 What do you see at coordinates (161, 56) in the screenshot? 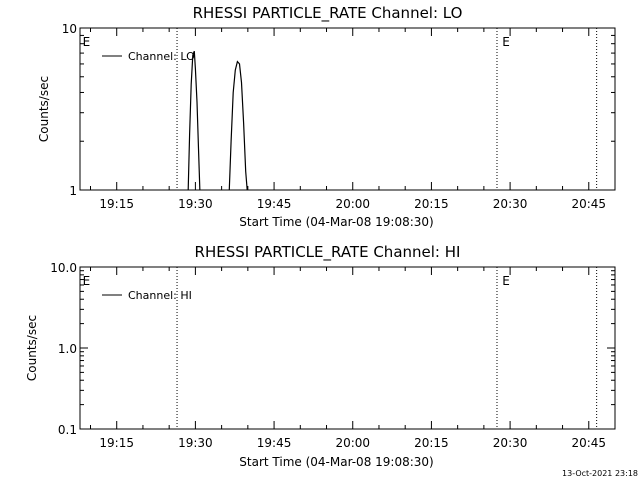
I see `legend-label: Channel: LO` at bounding box center [161, 56].